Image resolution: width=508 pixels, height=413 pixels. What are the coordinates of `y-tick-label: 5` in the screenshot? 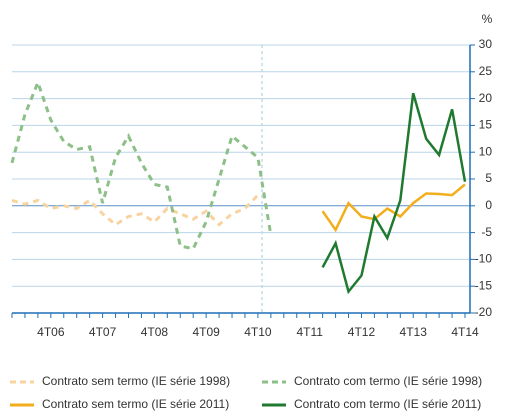 It's located at (488, 178).